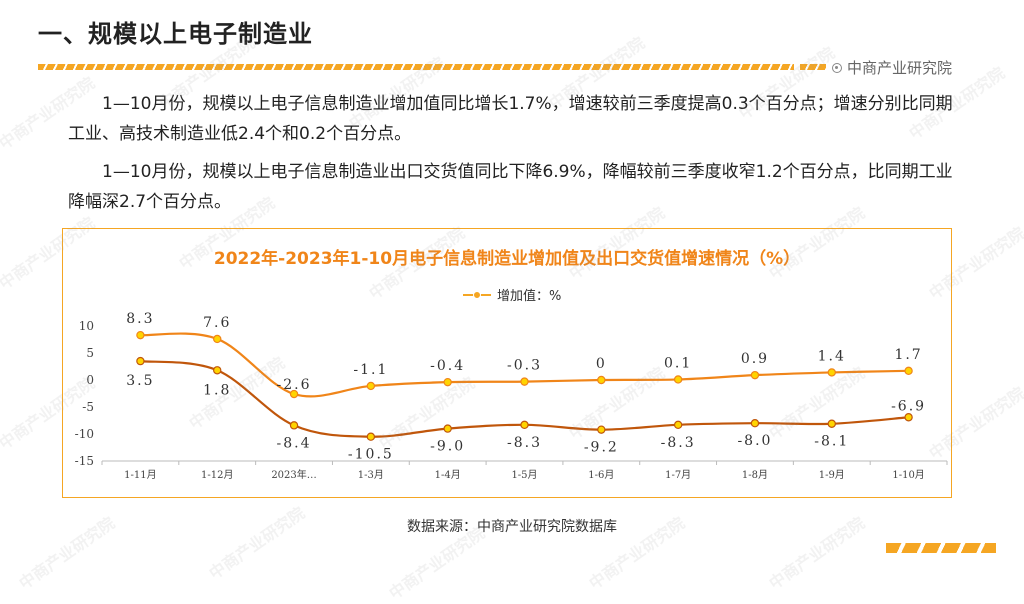 Image resolution: width=1024 pixels, height=604 pixels. I want to click on x-tick-label: 1-12月, so click(217, 475).